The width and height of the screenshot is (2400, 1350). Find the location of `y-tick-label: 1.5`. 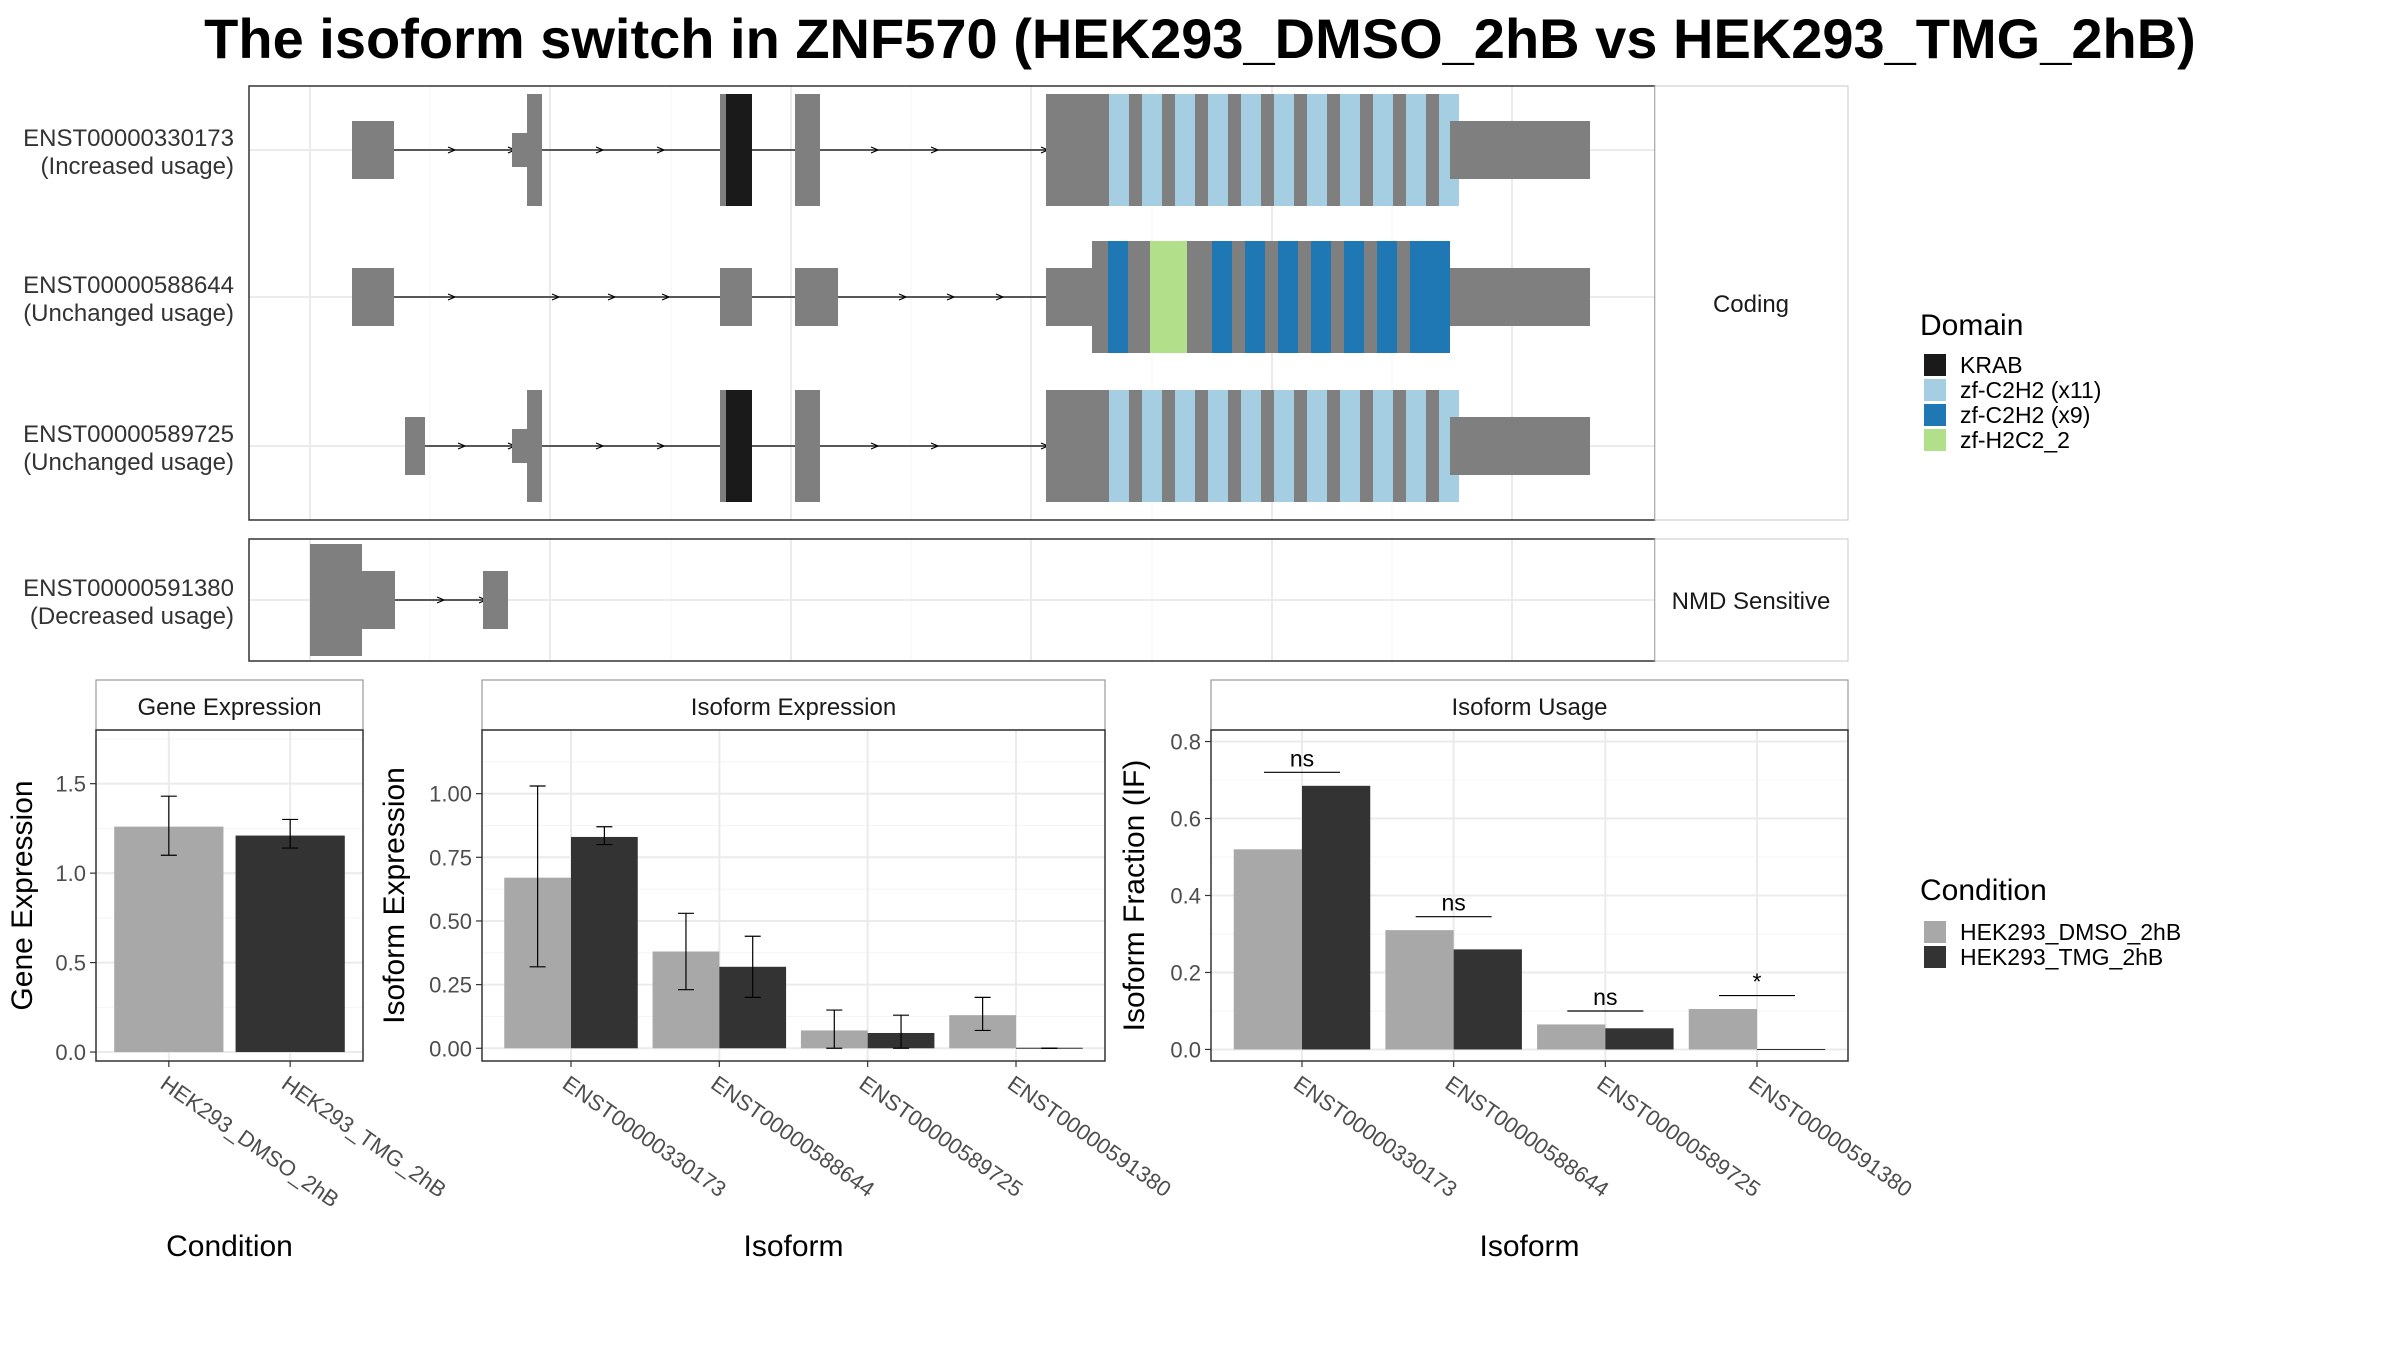

y-tick-label: 1.5 is located at coordinates (70, 784).